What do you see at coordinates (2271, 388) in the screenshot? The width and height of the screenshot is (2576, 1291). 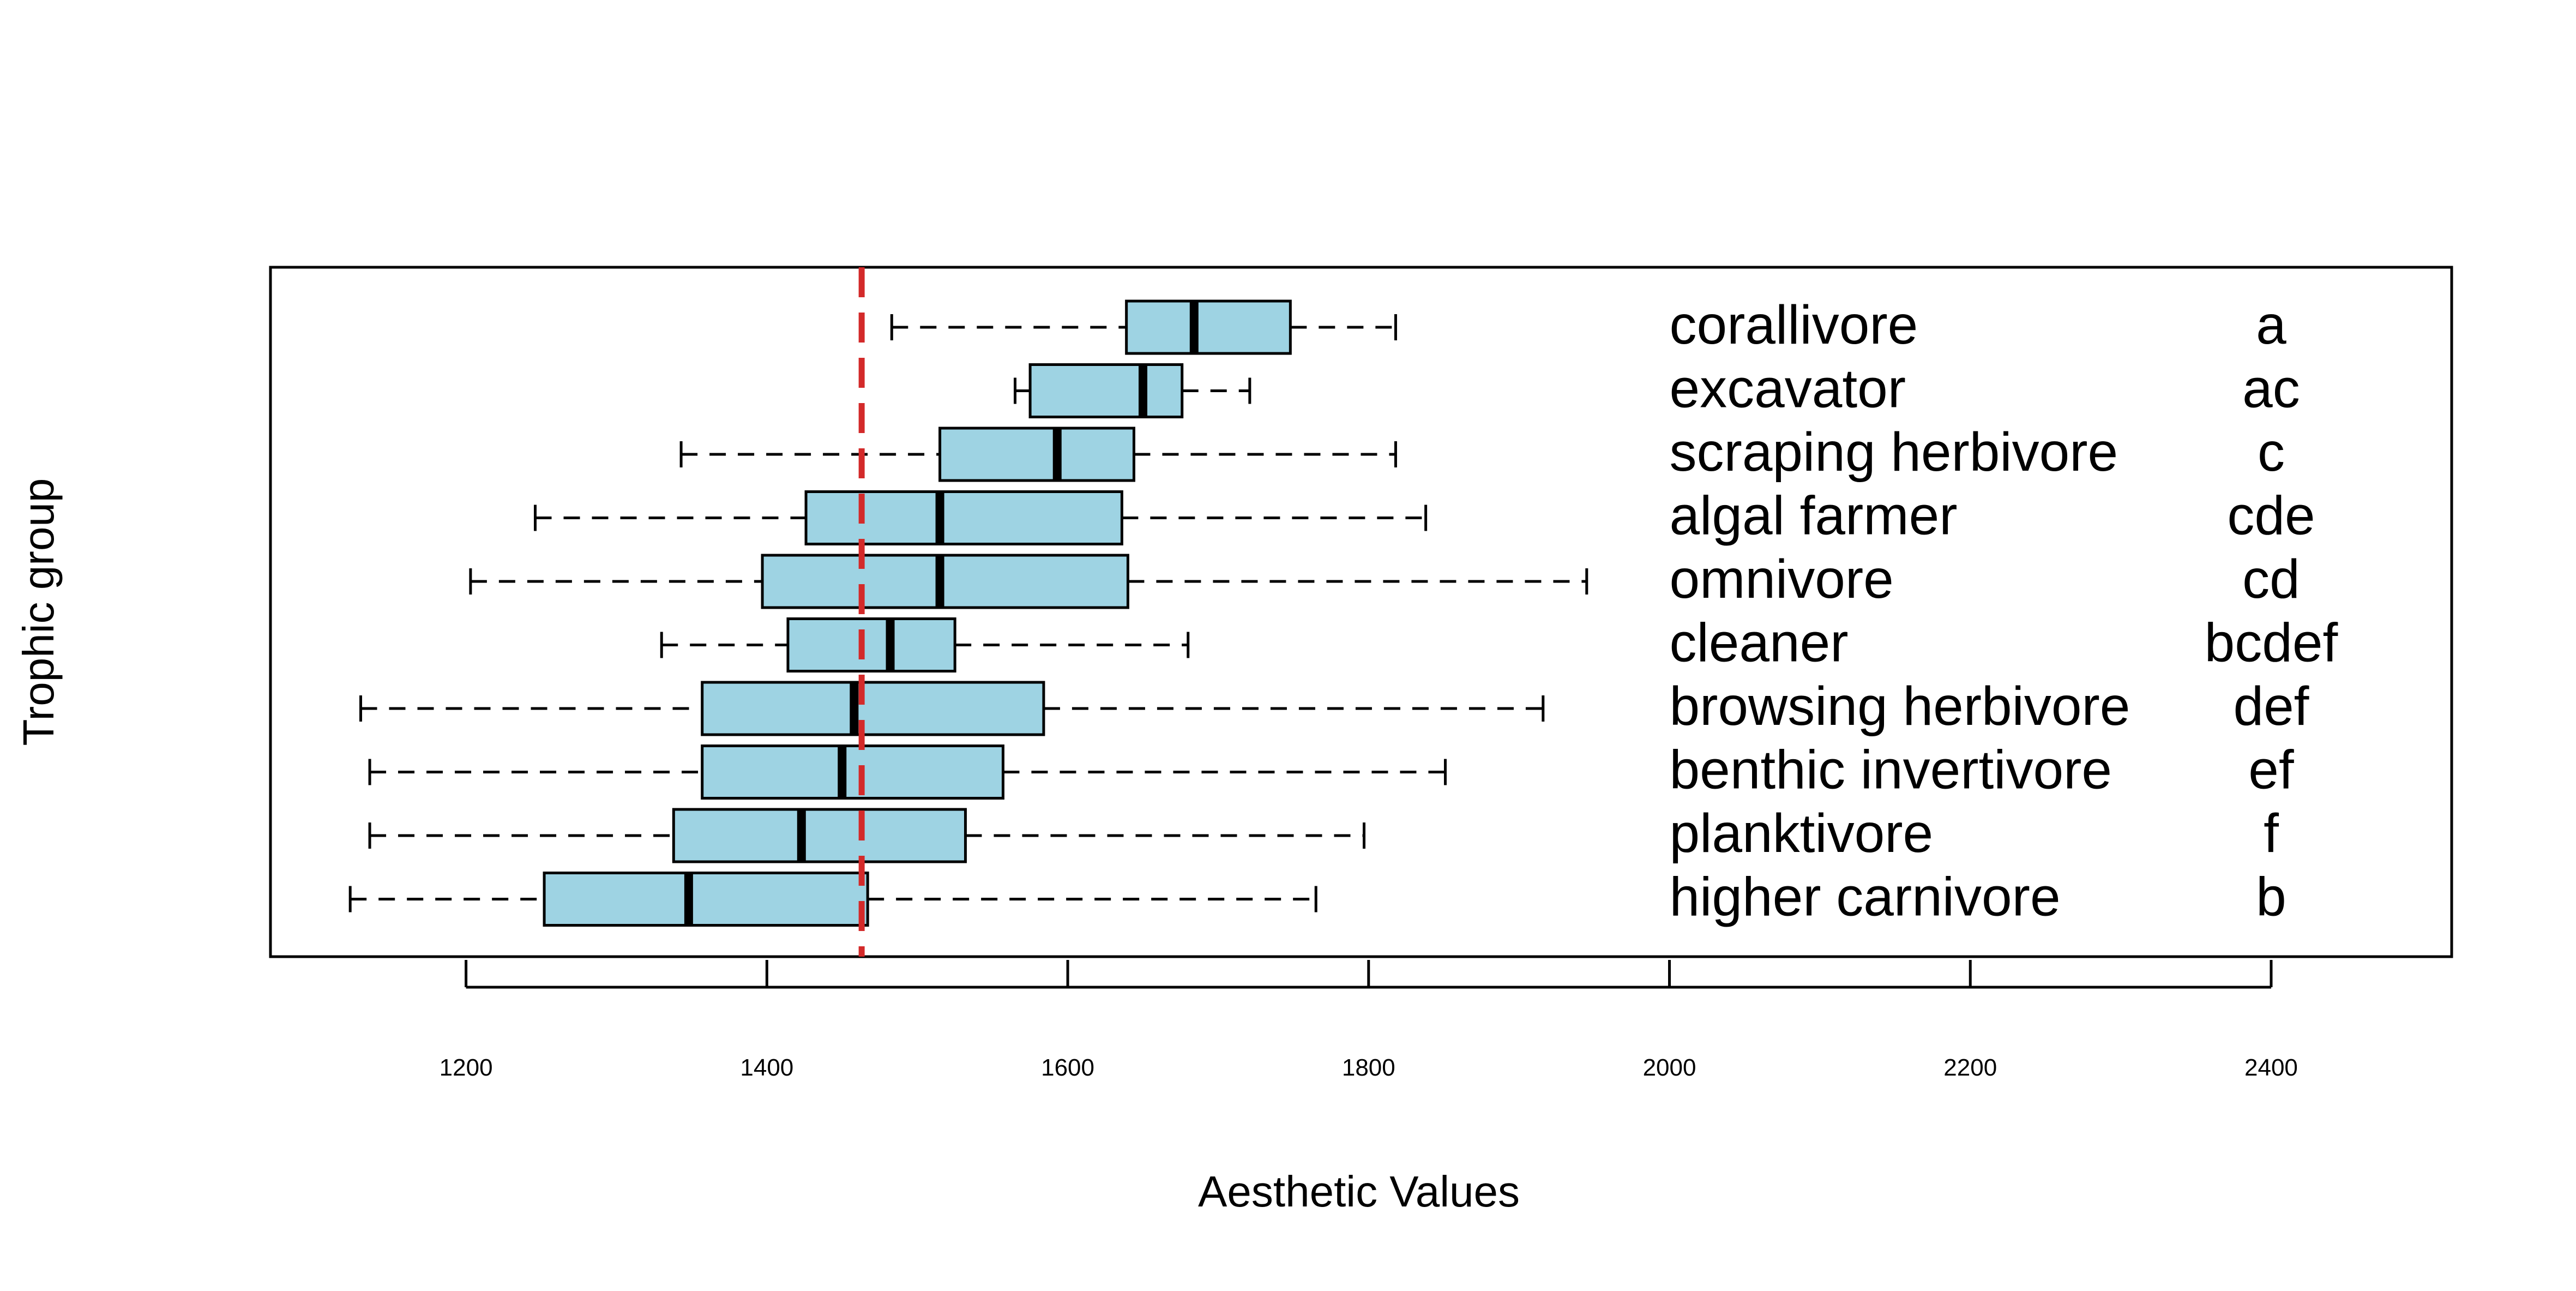 I see `significance-letters: ac` at bounding box center [2271, 388].